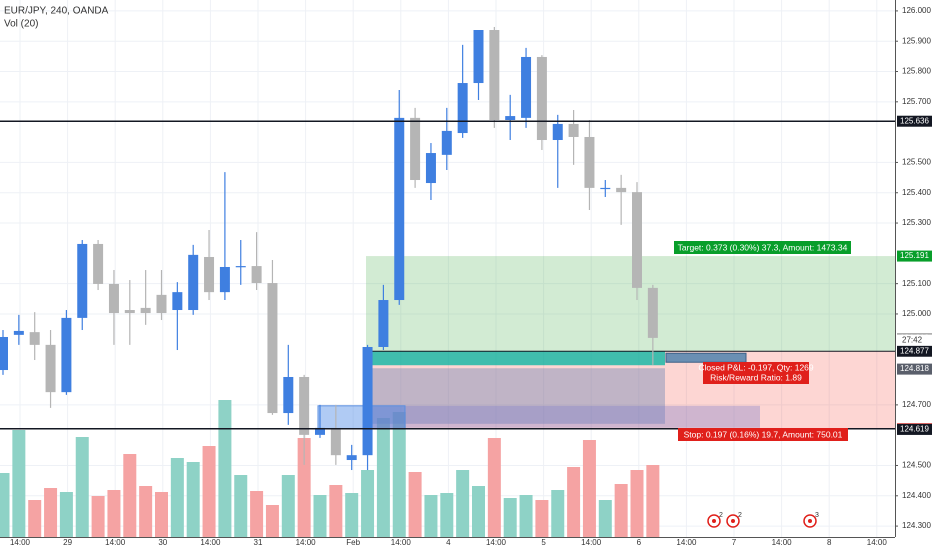  I want to click on x-tick-label: 31, so click(258, 542).